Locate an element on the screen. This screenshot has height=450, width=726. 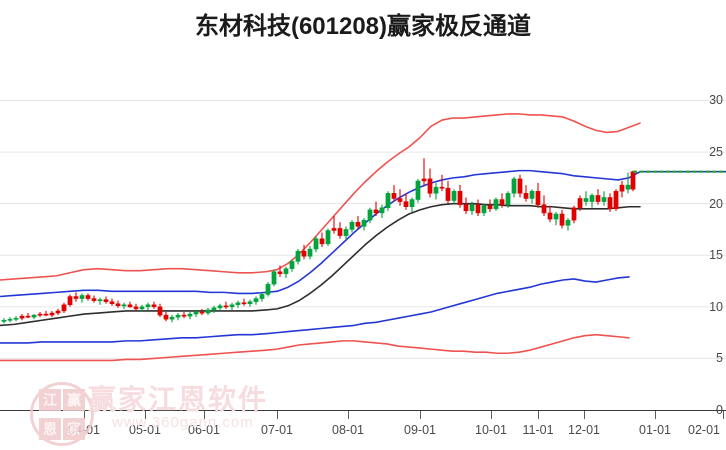
x-axis-tick-label: 12-01 is located at coordinates (584, 430).